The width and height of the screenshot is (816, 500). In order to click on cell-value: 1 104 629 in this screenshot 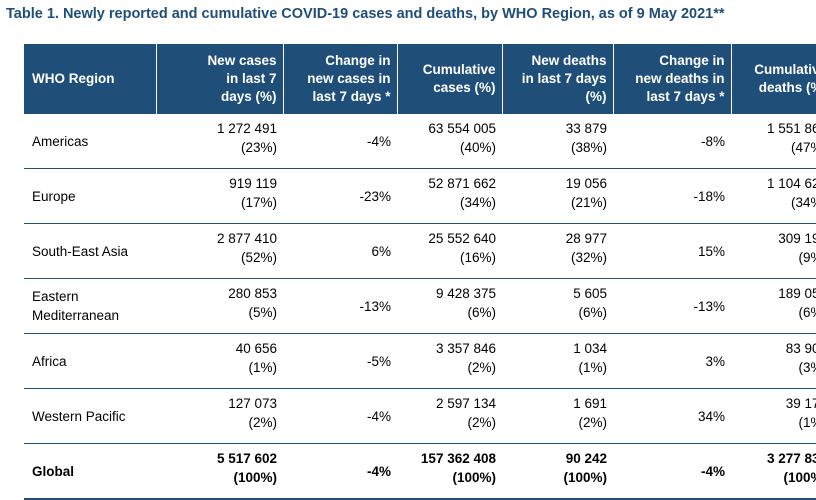, I will do `click(776, 183)`.